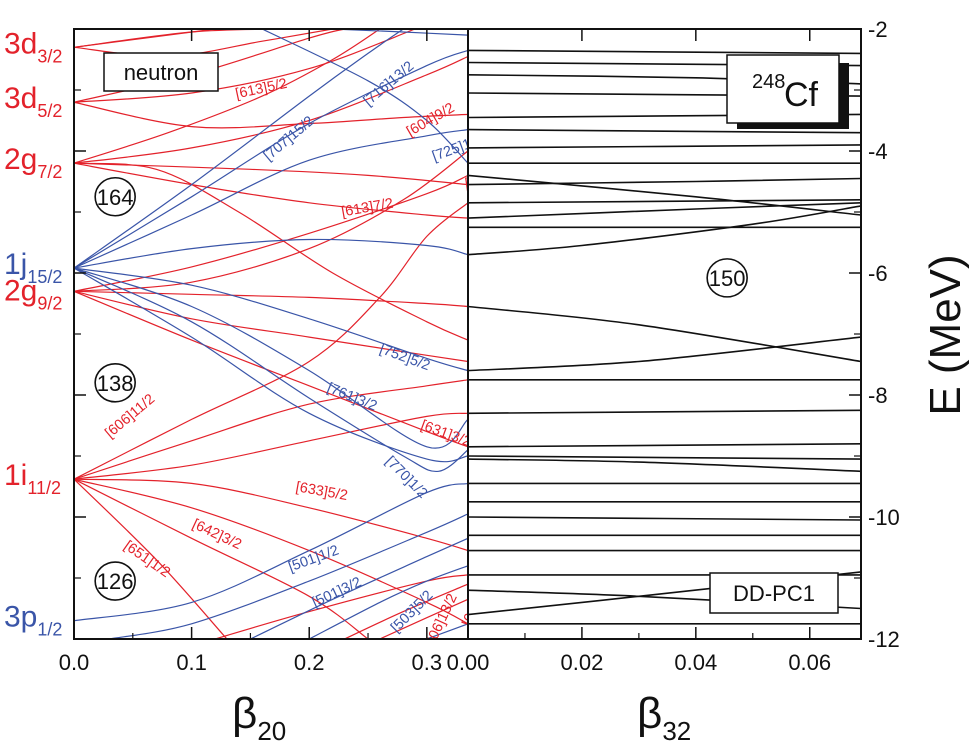  I want to click on nilsson-label: [761]3/2, so click(352, 397).